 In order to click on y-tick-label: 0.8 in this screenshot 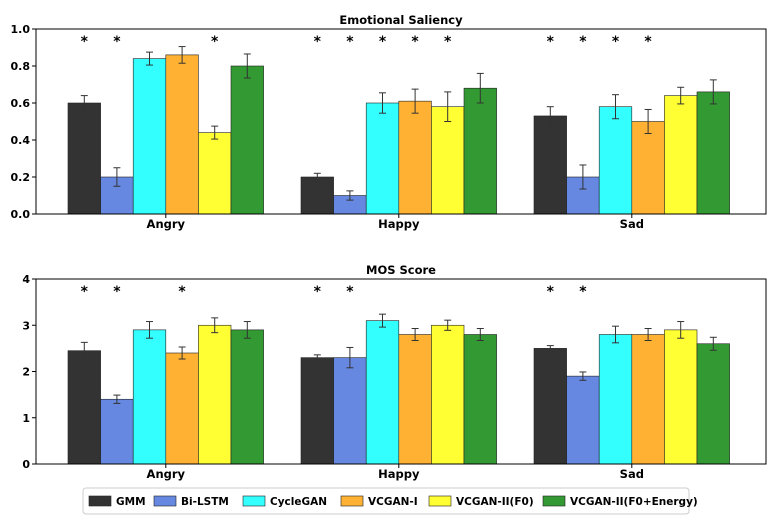, I will do `click(21, 66)`.